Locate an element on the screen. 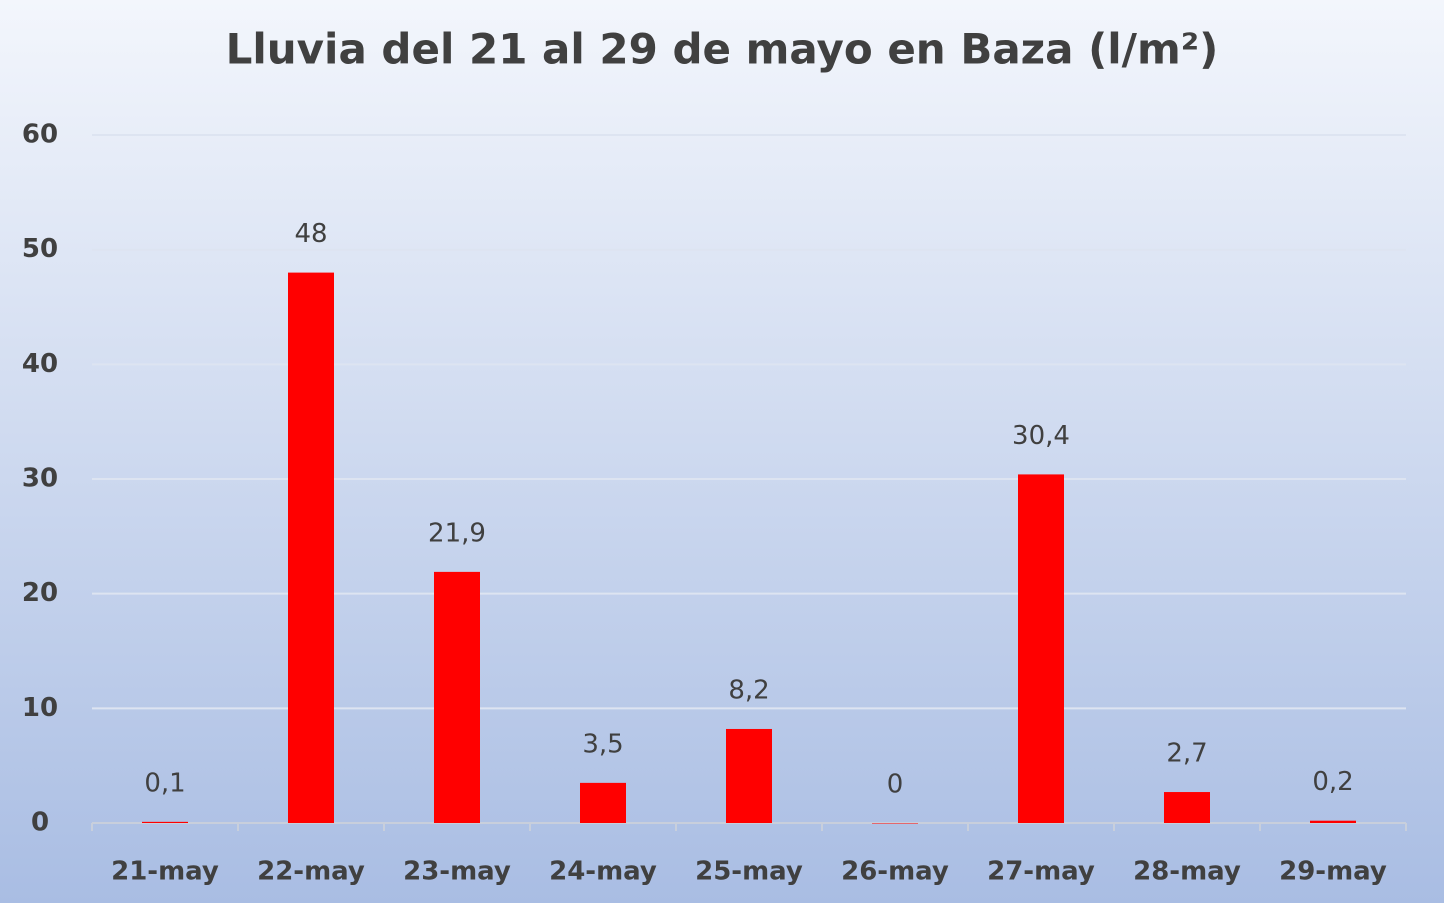 This screenshot has width=1444, height=903. y-tick-label: 20 is located at coordinates (40, 593).